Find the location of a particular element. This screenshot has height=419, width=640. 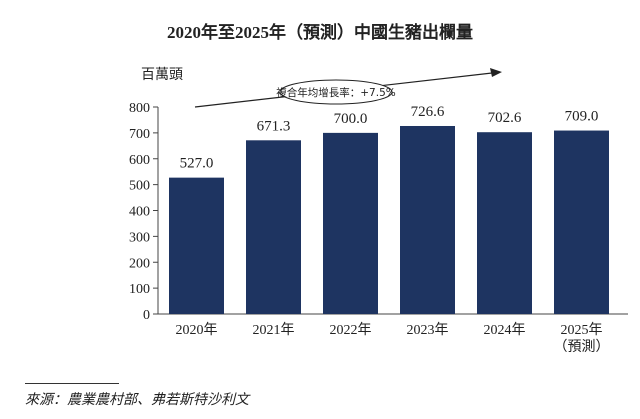

x-tick-label: 2024年 is located at coordinates (505, 330).